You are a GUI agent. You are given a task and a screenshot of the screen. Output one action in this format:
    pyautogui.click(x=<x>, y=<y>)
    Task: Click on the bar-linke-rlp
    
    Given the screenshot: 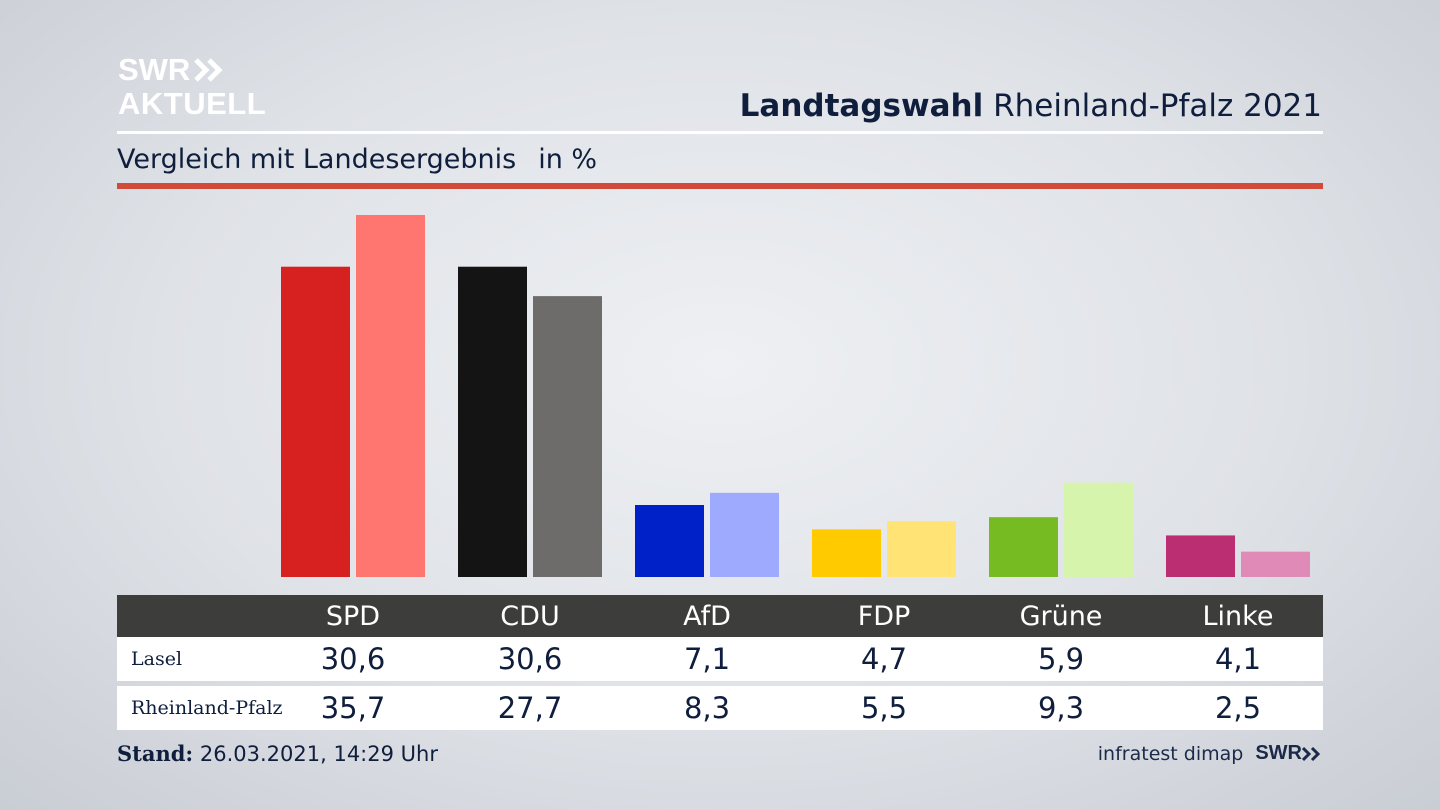 What is the action you would take?
    pyautogui.click(x=1275, y=564)
    